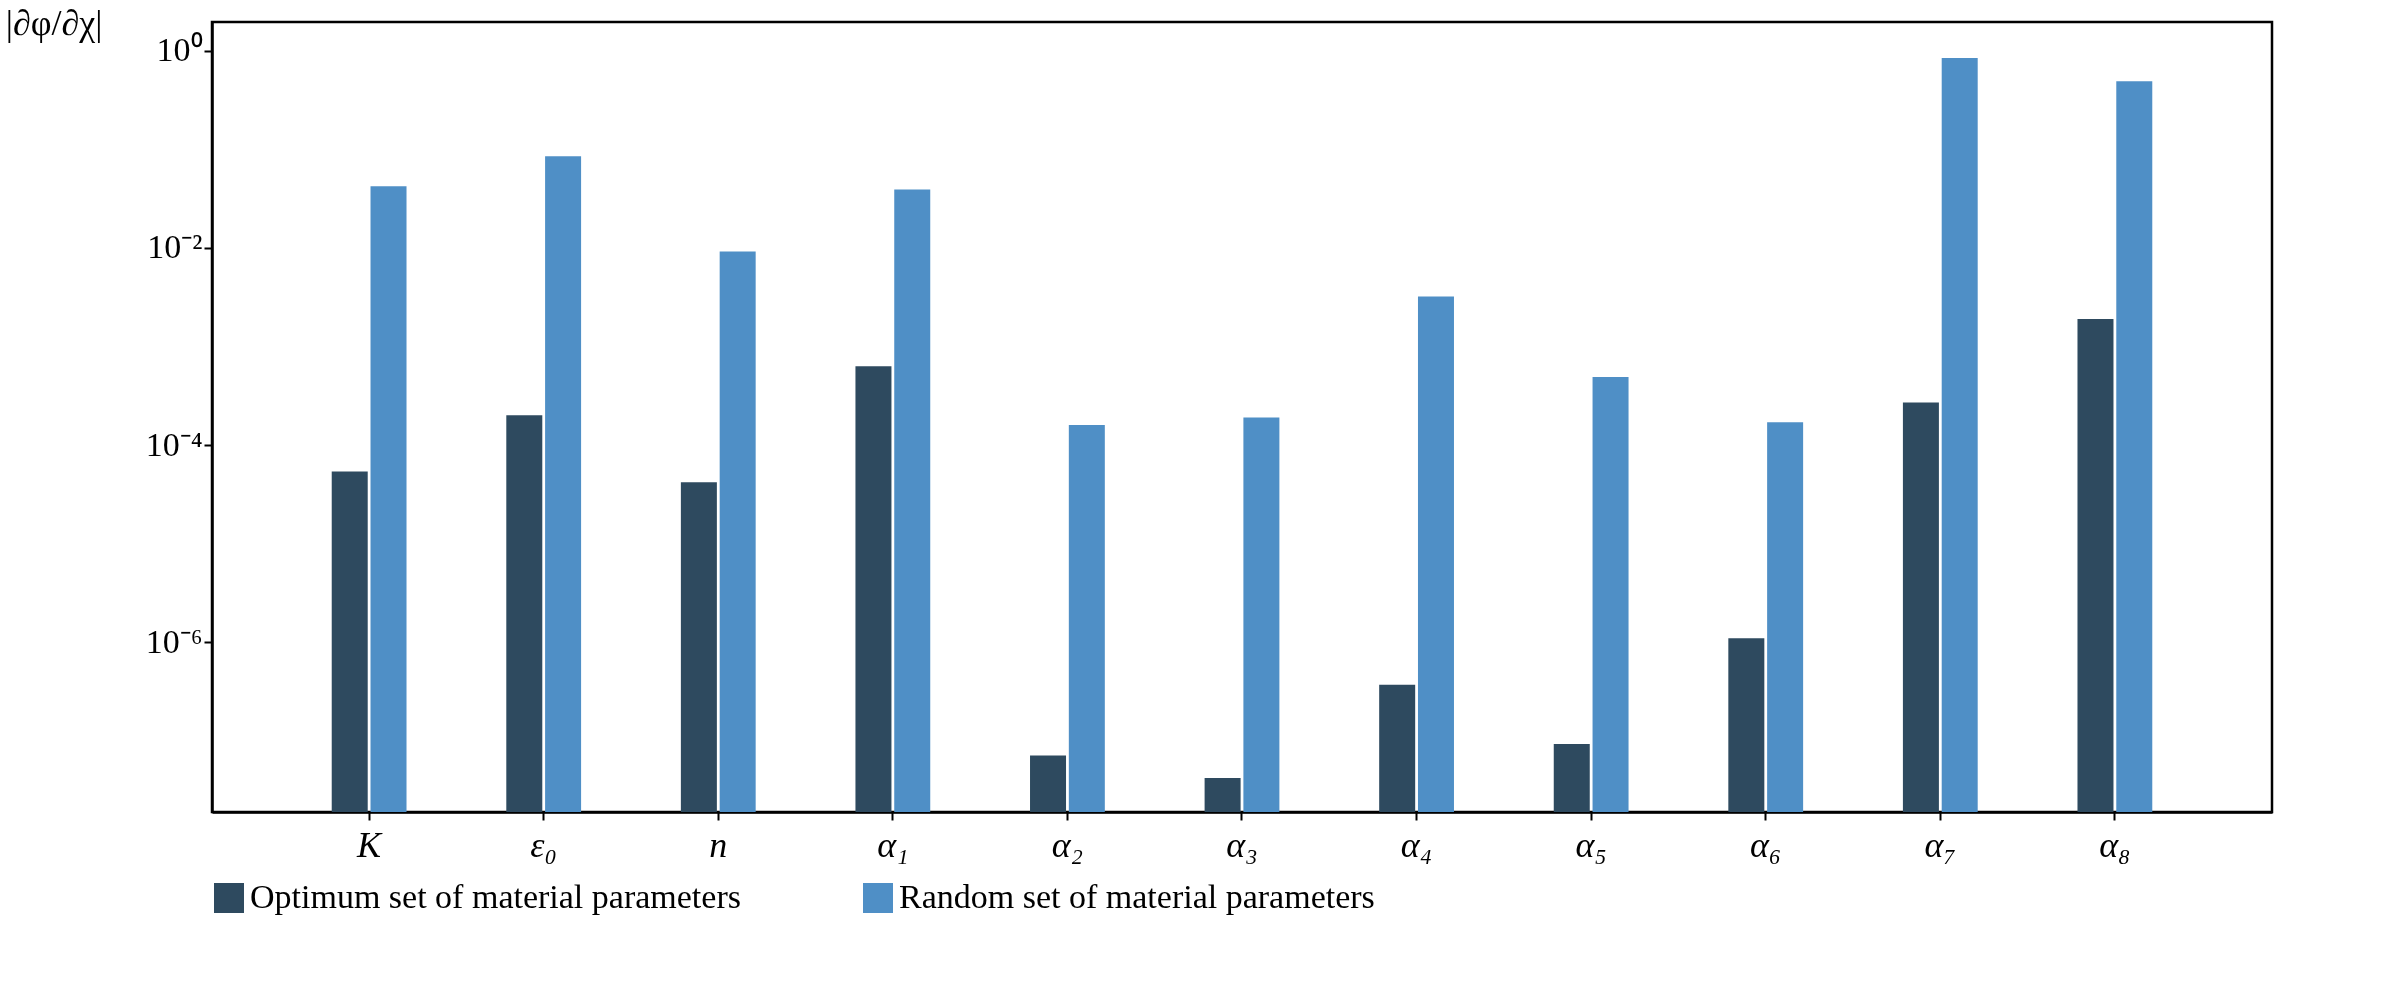 This screenshot has height=991, width=2402. Describe the element at coordinates (1137, 896) in the screenshot. I see `legend-label: Random set of material parameters` at that location.